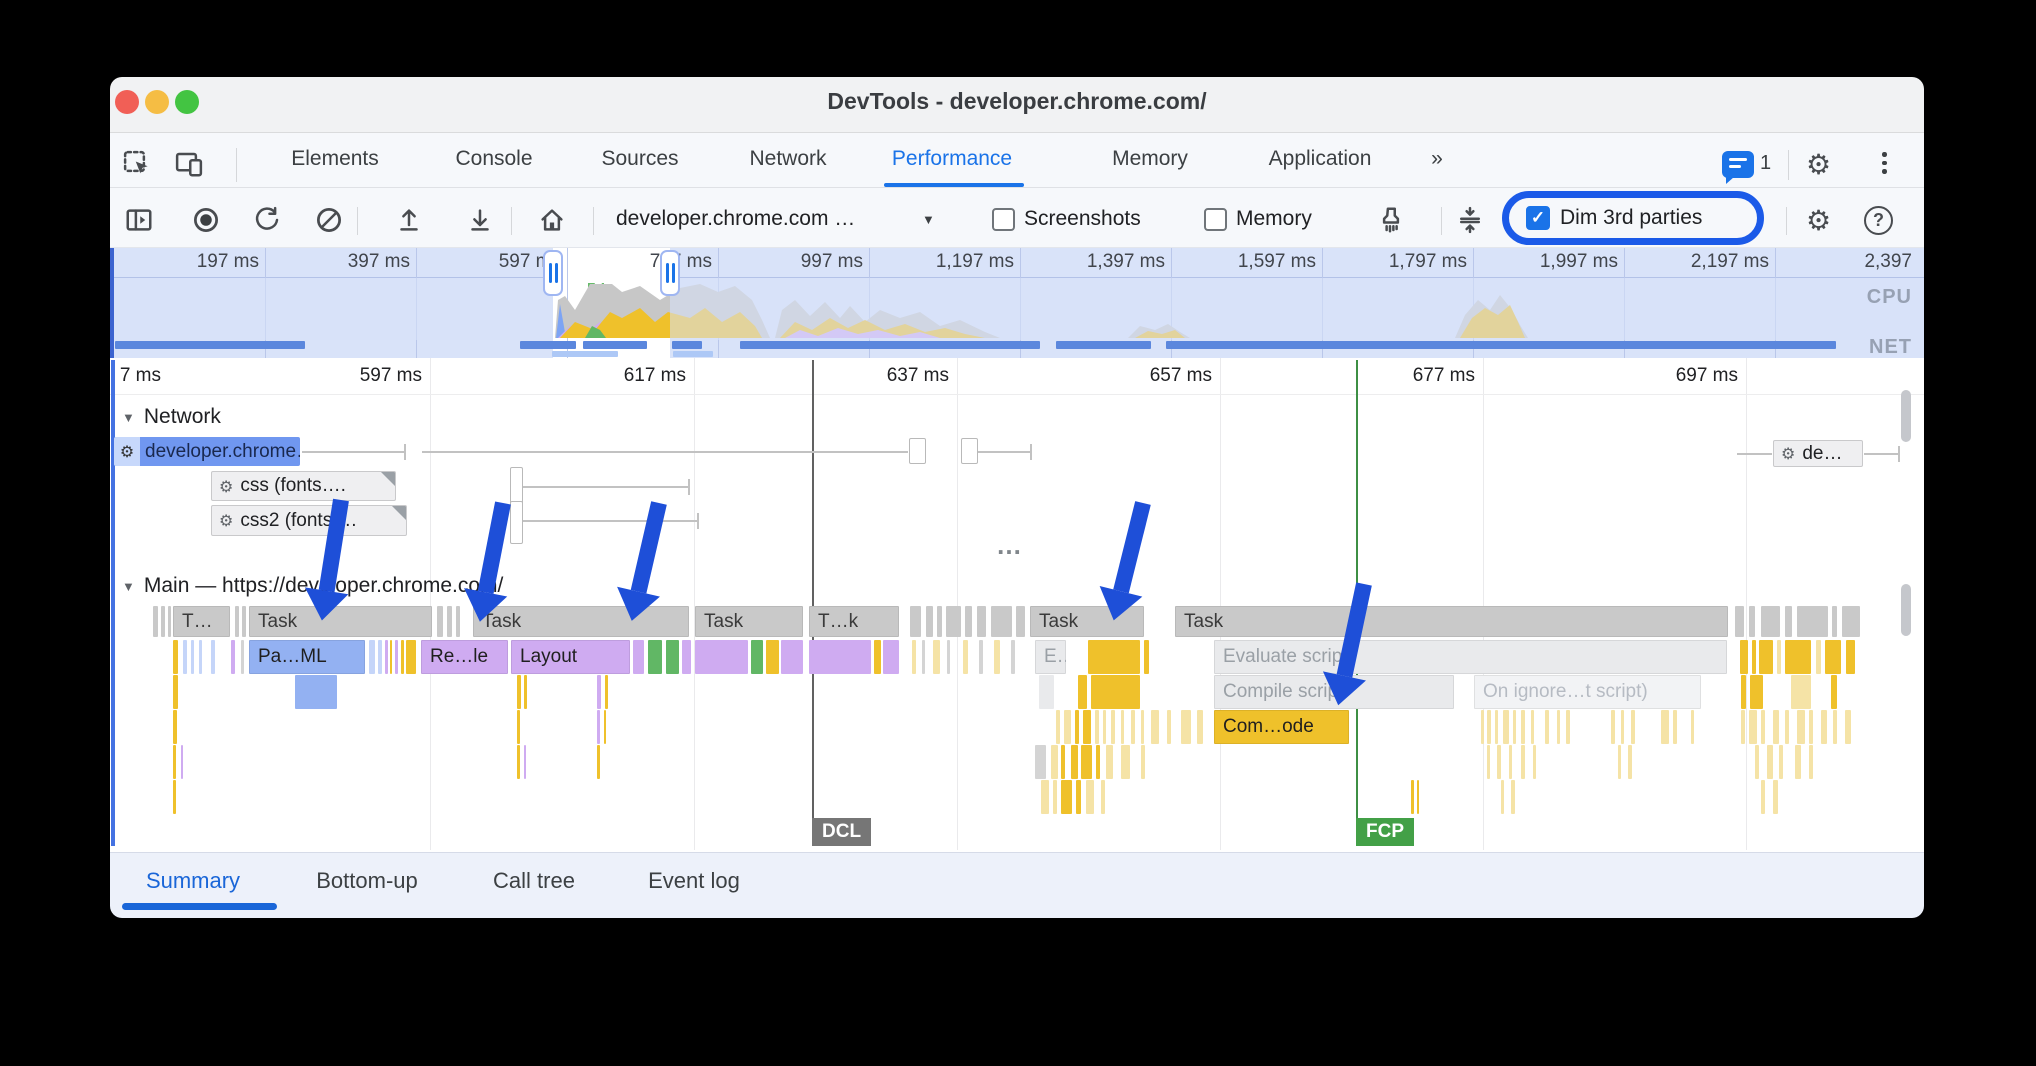 The image size is (2036, 1066). I want to click on screenshots-label: Screenshots, so click(1082, 218).